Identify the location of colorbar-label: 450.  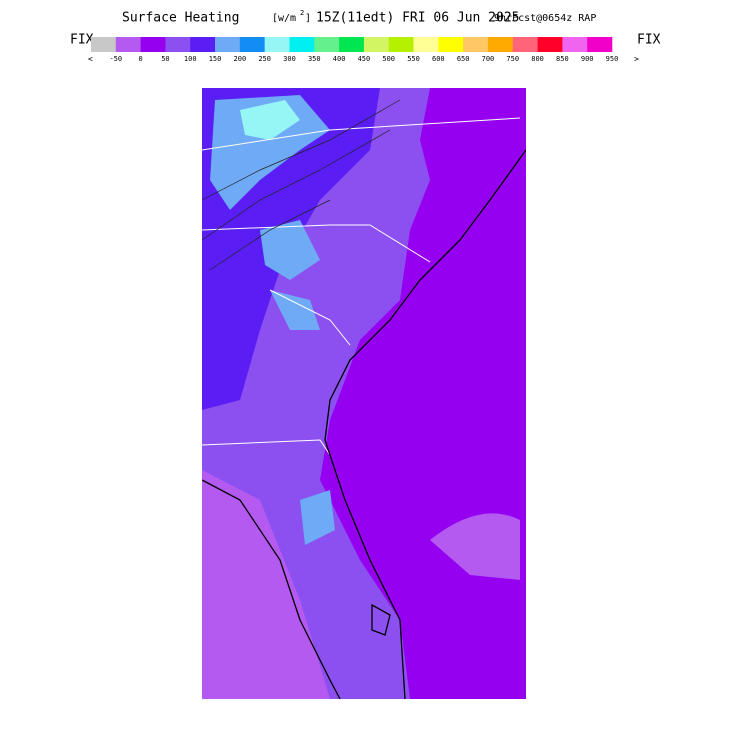
(364, 59).